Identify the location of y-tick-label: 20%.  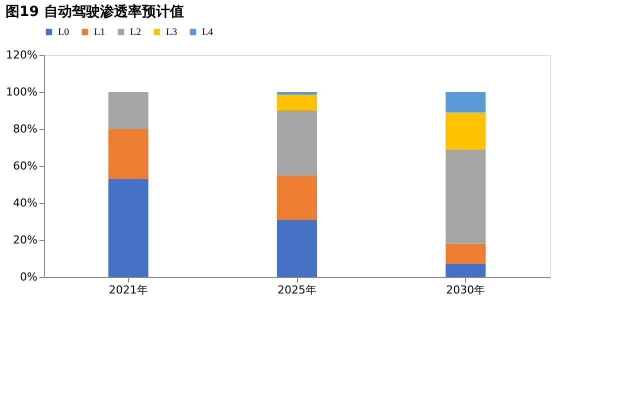
(25, 240).